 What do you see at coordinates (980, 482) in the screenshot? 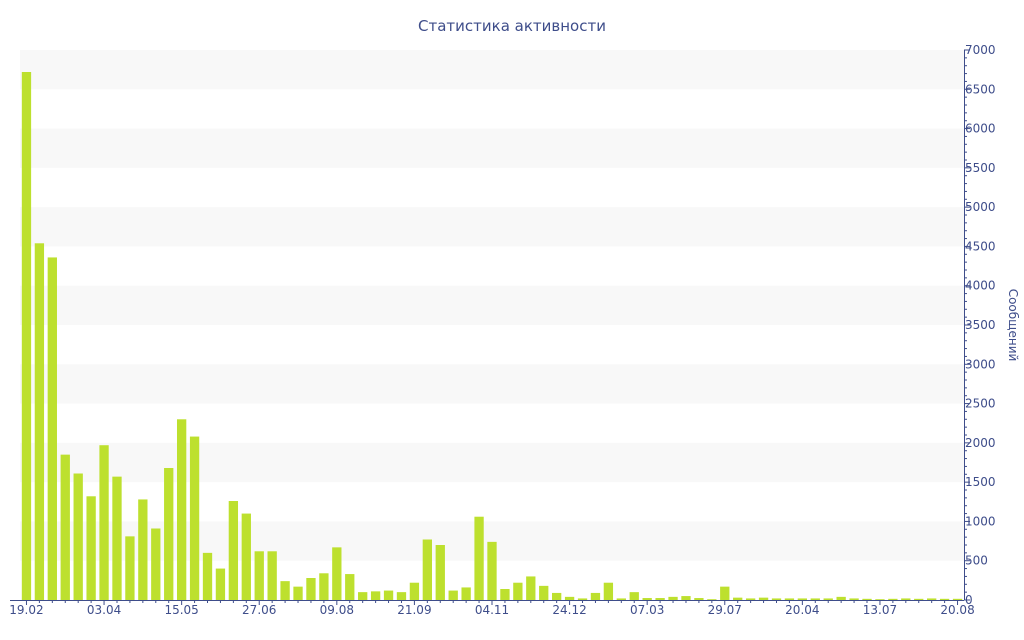
I see `y-tick-label: 1500` at bounding box center [980, 482].